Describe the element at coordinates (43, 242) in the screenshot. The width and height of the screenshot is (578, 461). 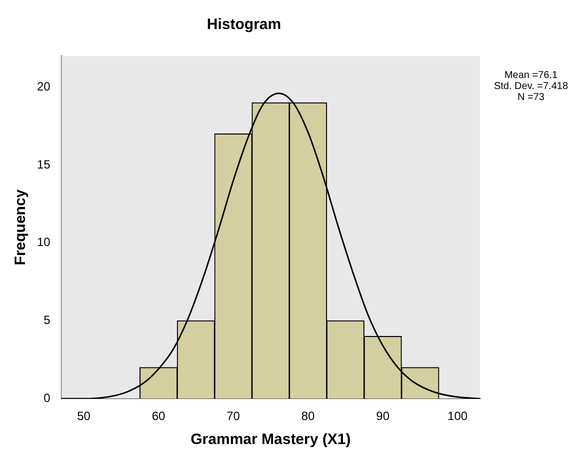
I see `y-tick-label: 10` at that location.